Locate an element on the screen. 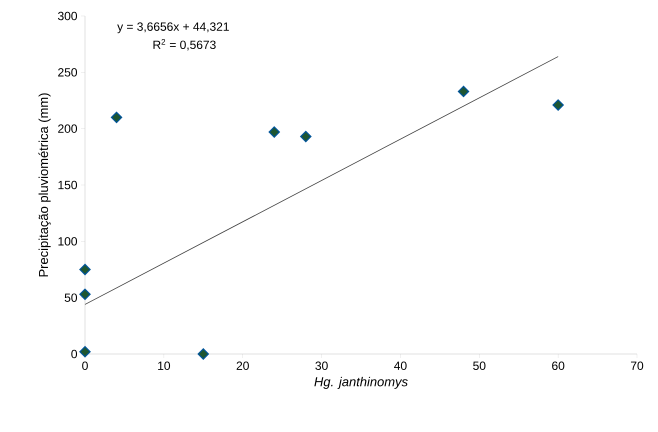 The image size is (658, 432). x-tick-label: 0 is located at coordinates (85, 366).